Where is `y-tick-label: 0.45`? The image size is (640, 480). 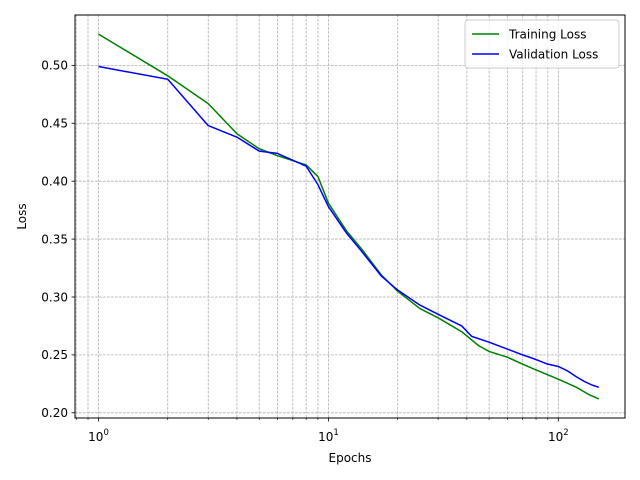 y-tick-label: 0.45 is located at coordinates (54, 124).